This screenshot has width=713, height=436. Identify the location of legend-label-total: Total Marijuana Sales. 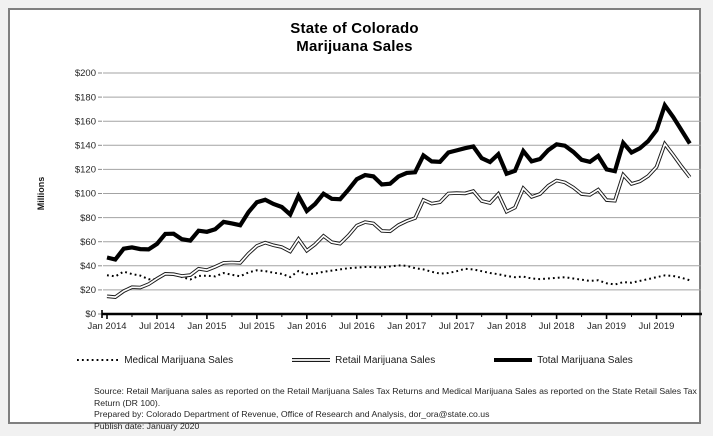
(585, 360).